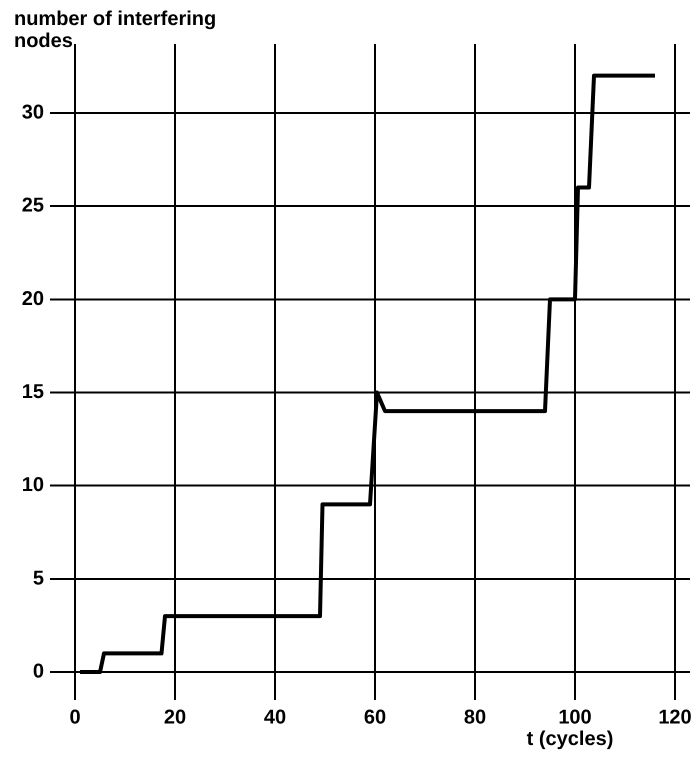  What do you see at coordinates (38, 671) in the screenshot?
I see `y-tick-label: 0` at bounding box center [38, 671].